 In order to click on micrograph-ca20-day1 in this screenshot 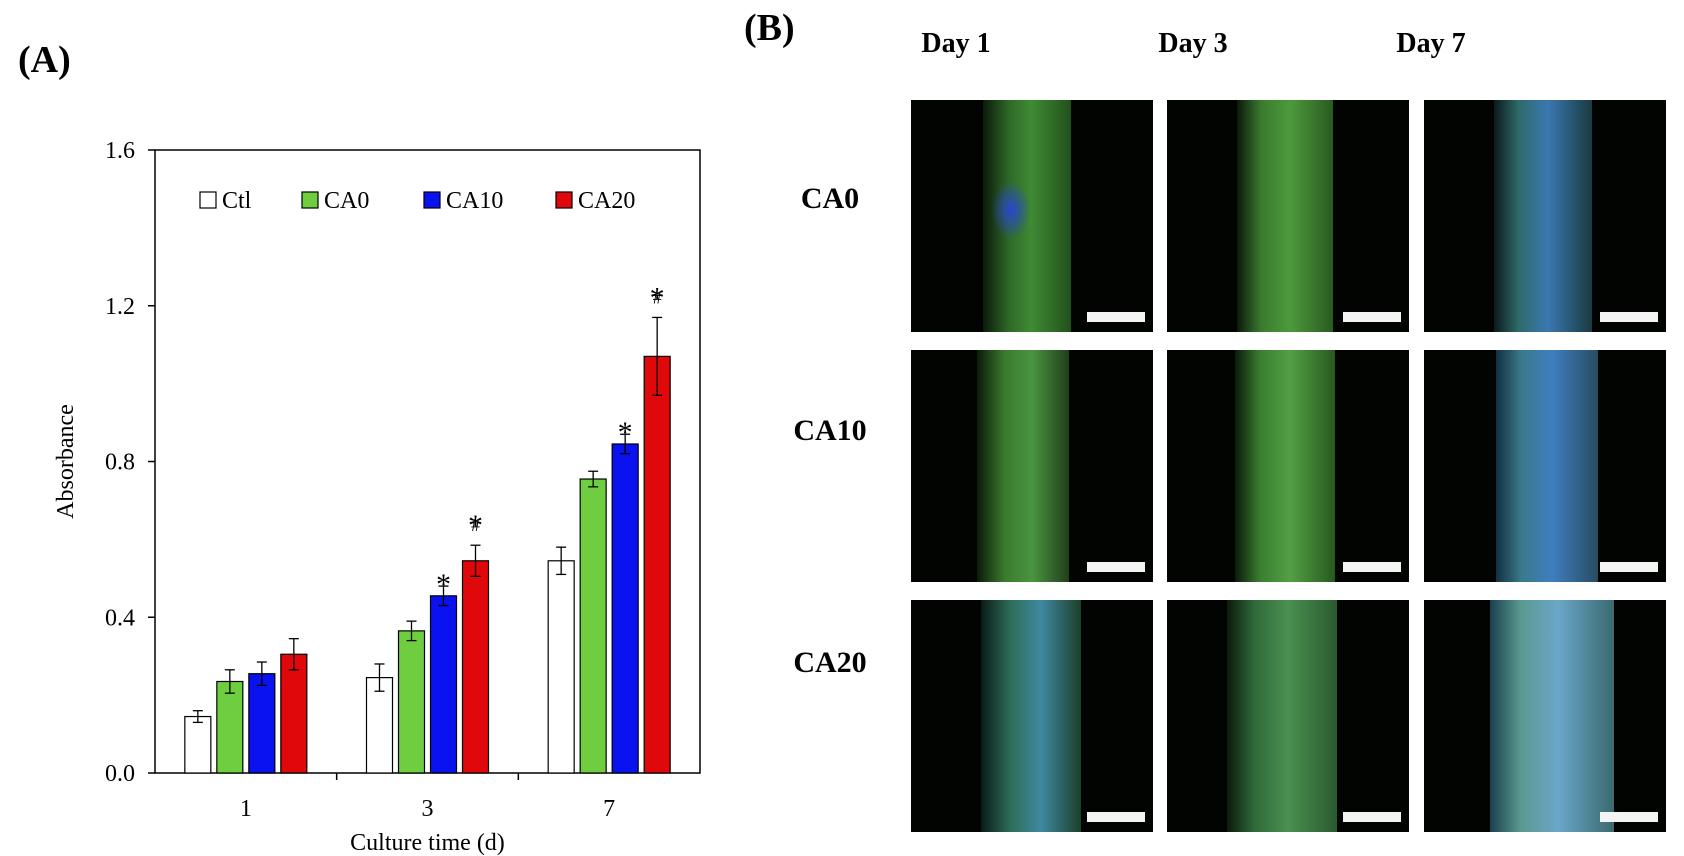, I will do `click(1032, 716)`.